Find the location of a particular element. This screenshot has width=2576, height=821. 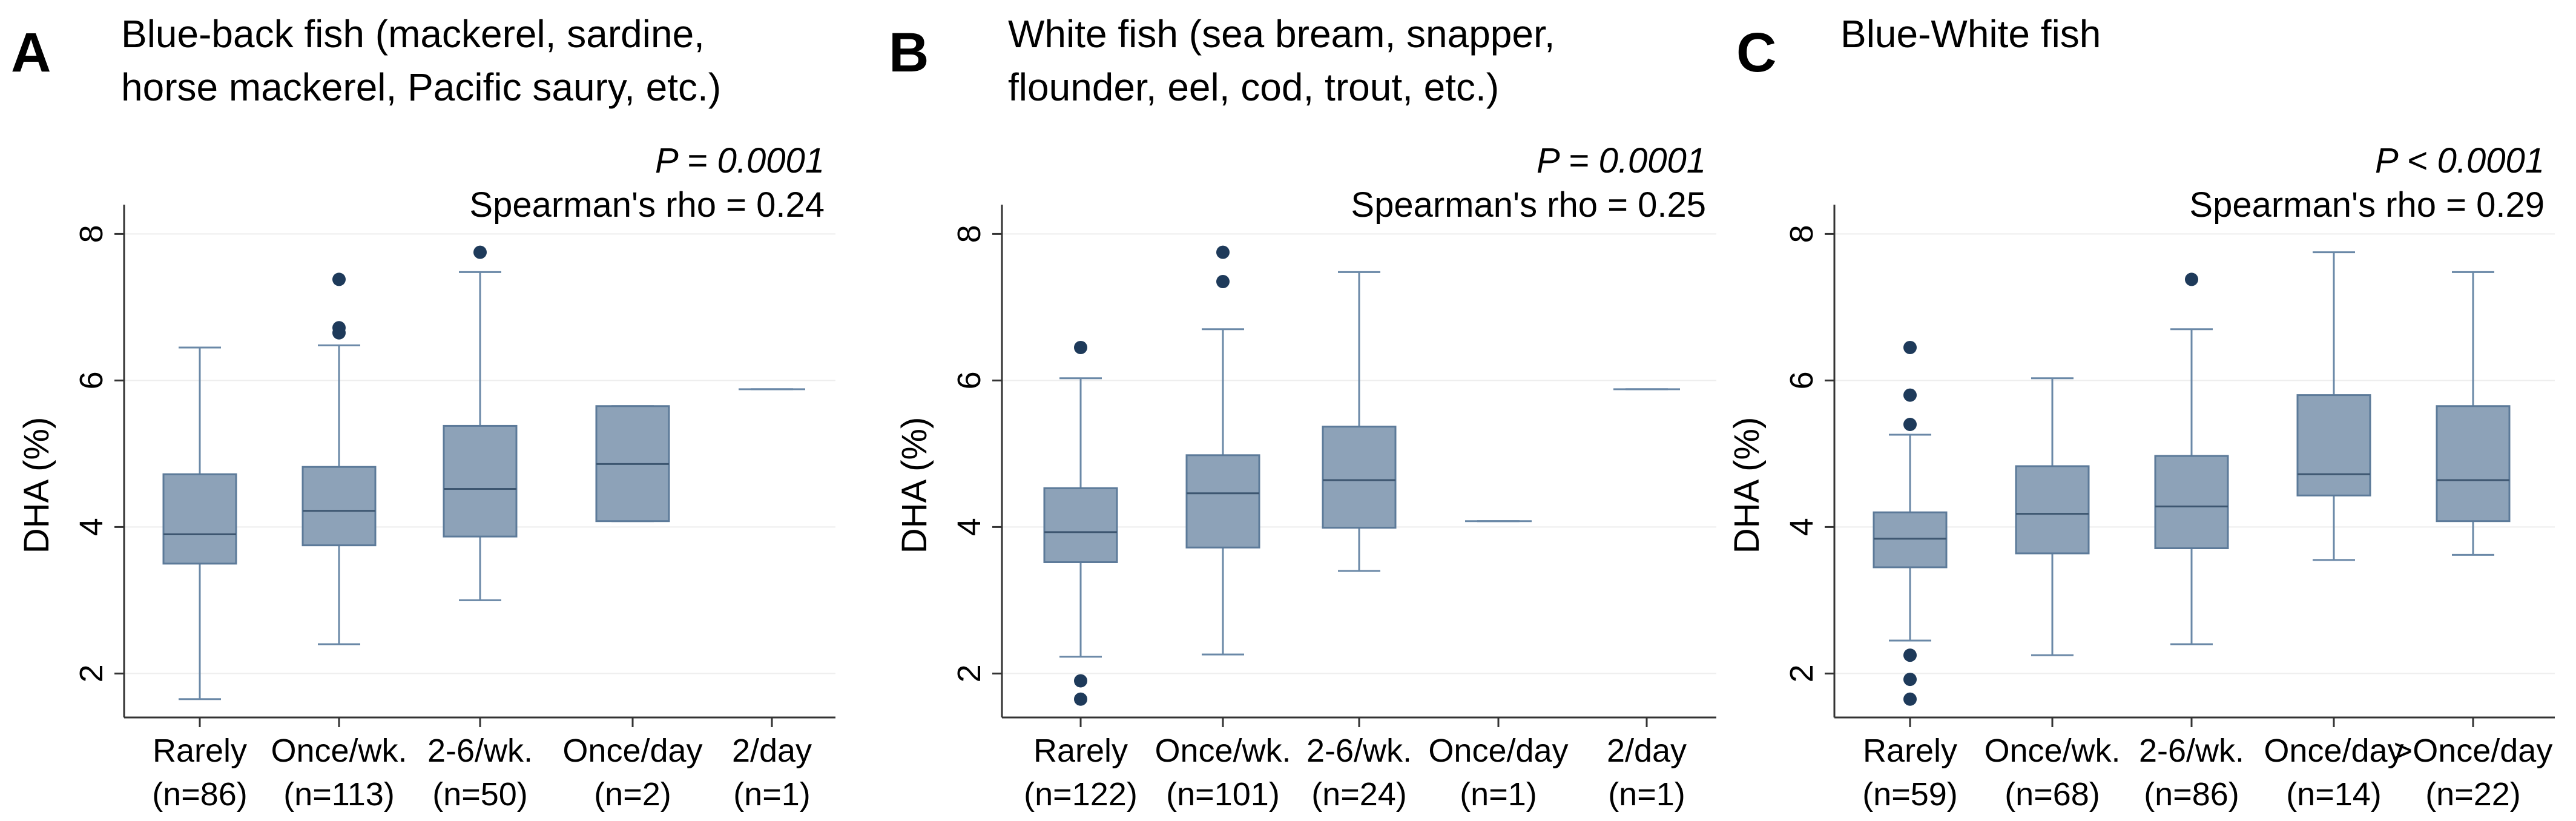

box-1: Once/wk. (n=113) is located at coordinates (339, 542).